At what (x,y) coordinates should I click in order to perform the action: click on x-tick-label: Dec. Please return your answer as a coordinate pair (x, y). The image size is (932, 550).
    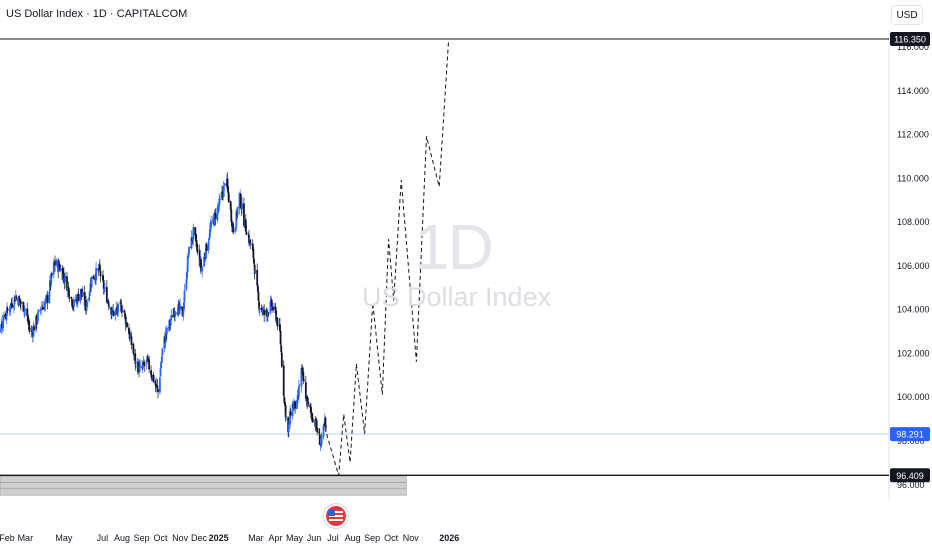
    Looking at the image, I should click on (199, 538).